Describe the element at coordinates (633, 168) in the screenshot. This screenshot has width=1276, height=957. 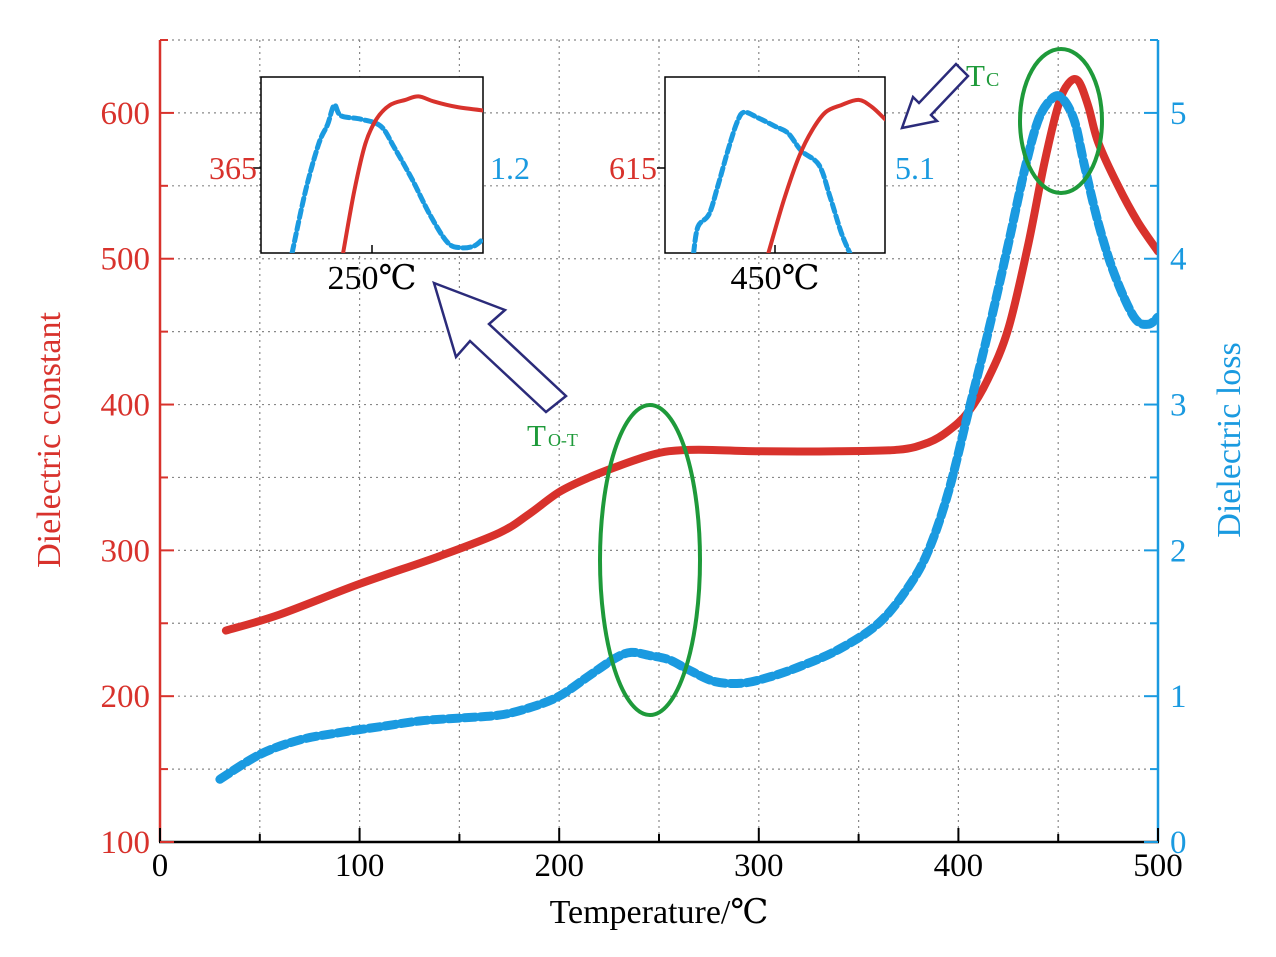
I see `inset-450-constant-value: 615` at that location.